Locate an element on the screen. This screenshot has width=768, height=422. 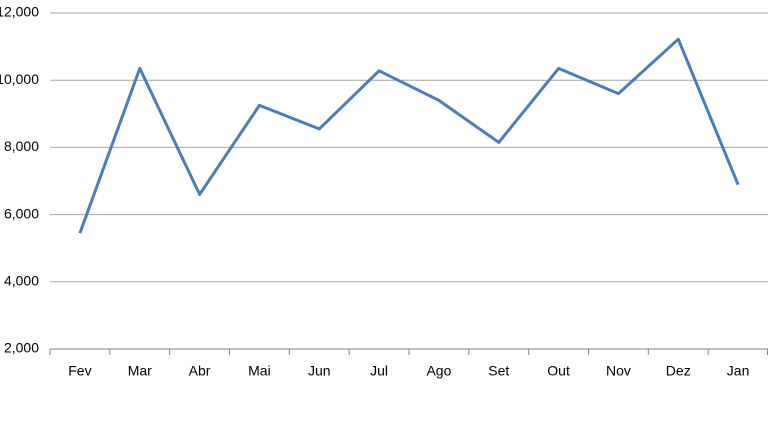
y-tick-label: 12,000 is located at coordinates (19, 12).